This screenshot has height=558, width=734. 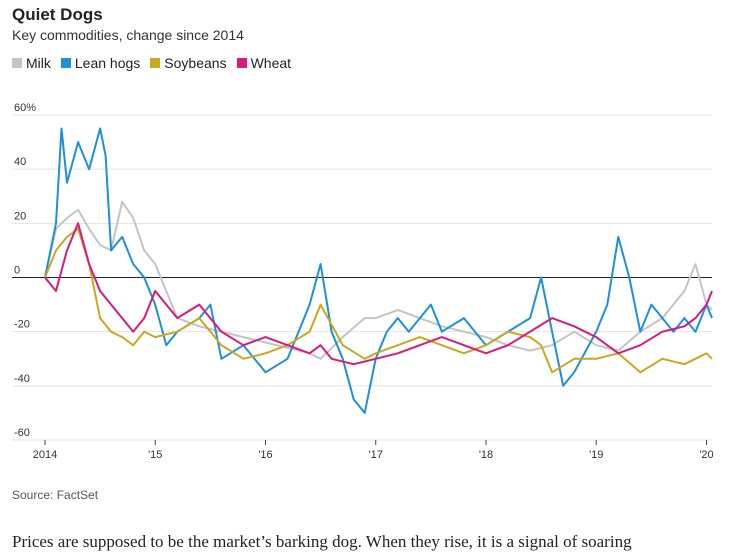 I want to click on legend-label-soybeans: Soybeans, so click(x=195, y=63).